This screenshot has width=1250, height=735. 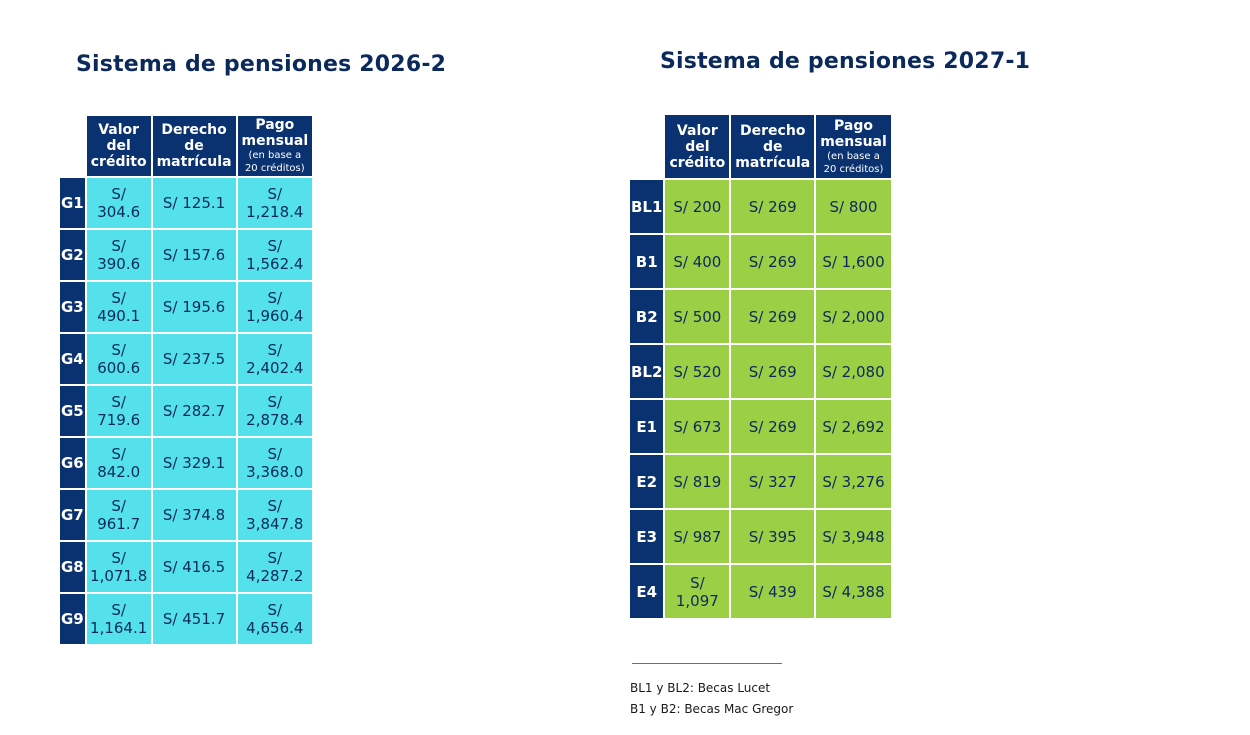 What do you see at coordinates (845, 61) in the screenshot?
I see `table-title: Sistema de pensiones 2027-1` at bounding box center [845, 61].